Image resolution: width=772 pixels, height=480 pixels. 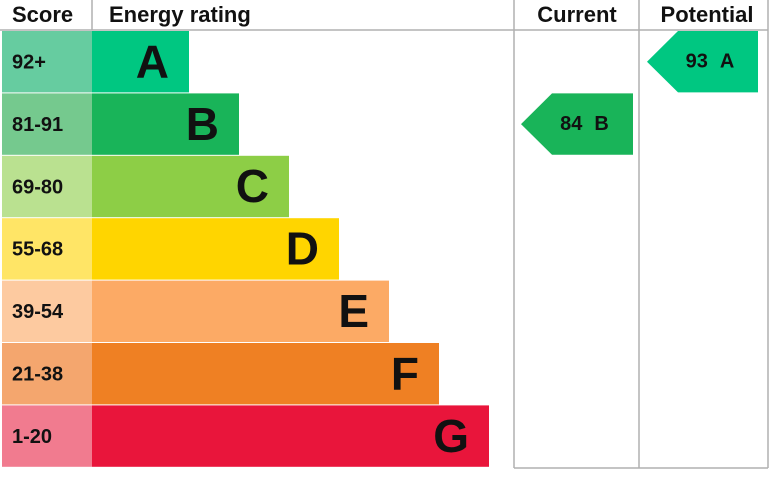 I want to click on potential-value: 93, so click(x=697, y=62).